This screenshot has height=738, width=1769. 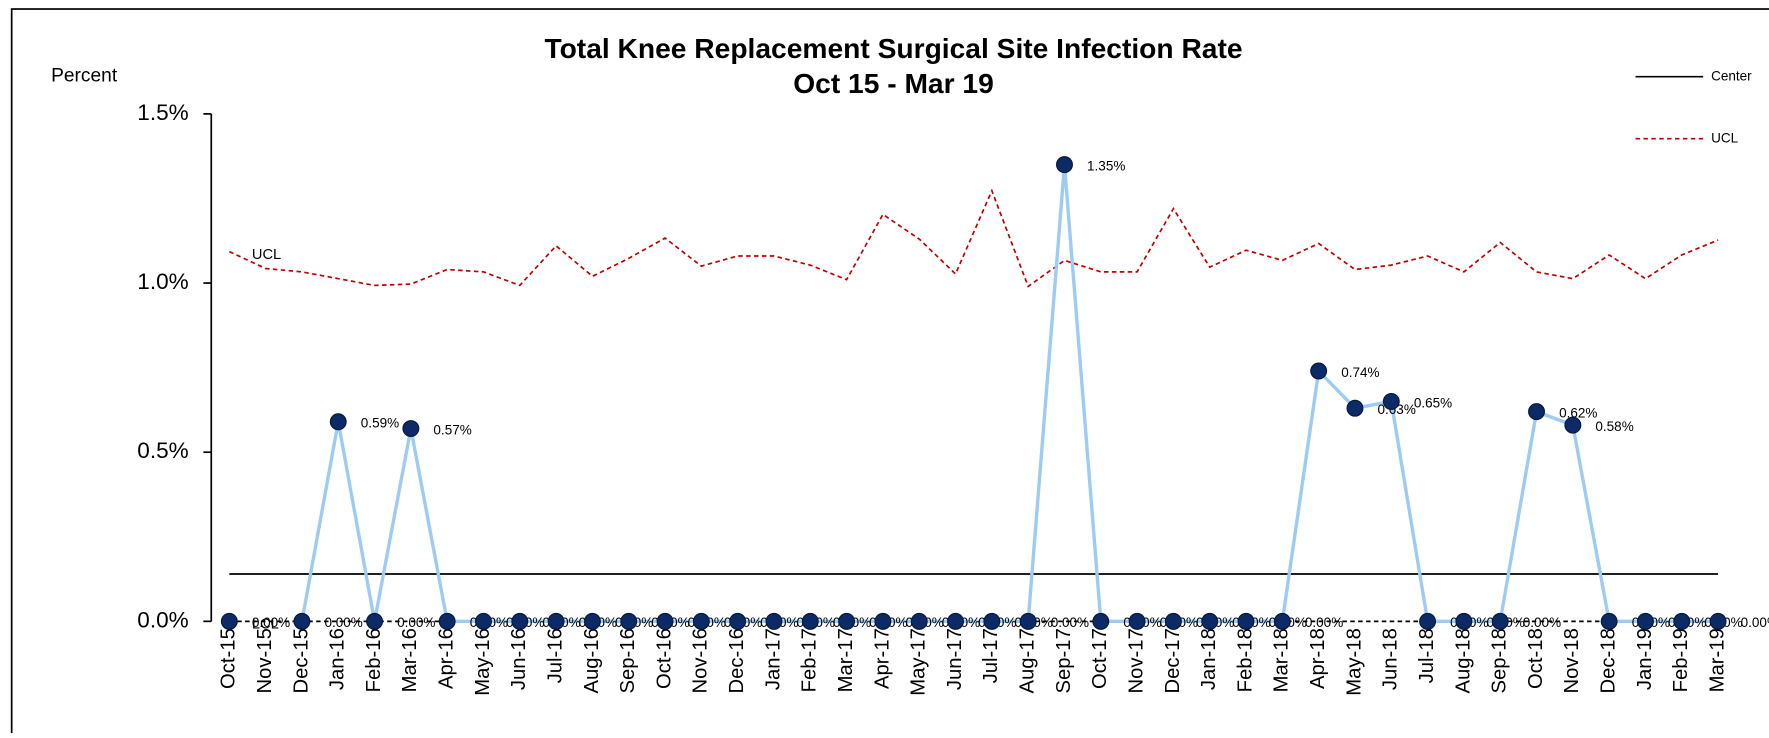 I want to click on x-tick-label: Jan-16, so click(x=338, y=659).